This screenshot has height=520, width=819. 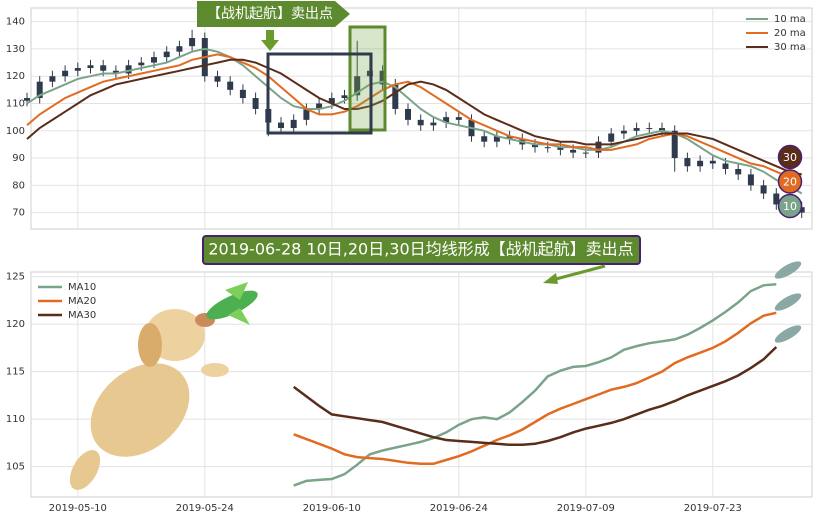 I want to click on x-tick-label: 2019-06-10, so click(x=332, y=508).